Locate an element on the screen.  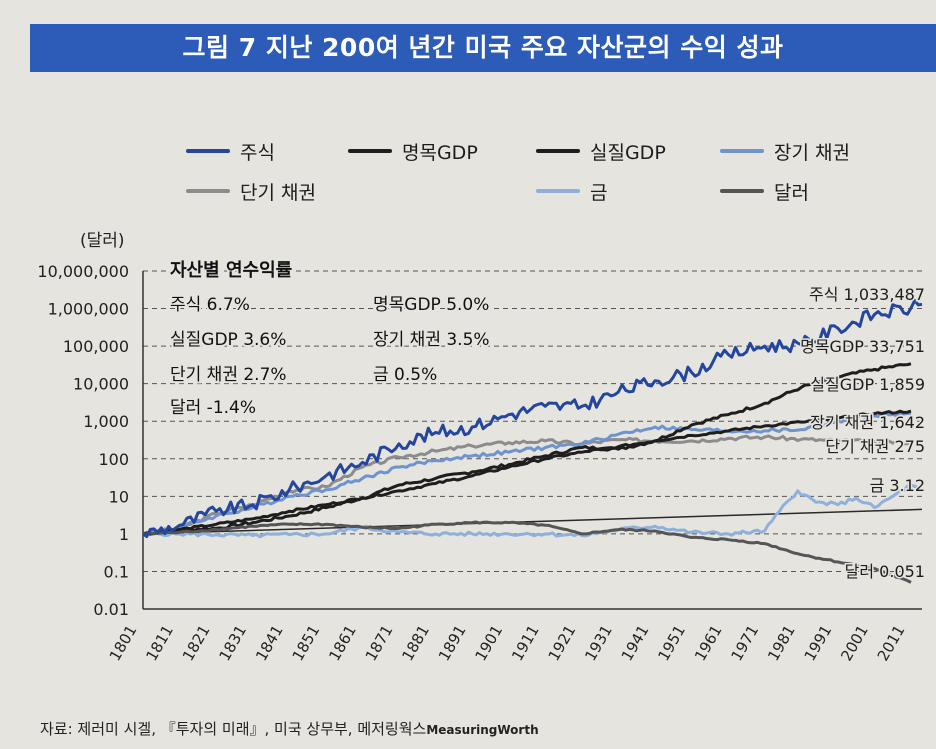
x-tick-label: 1961 is located at coordinates (708, 643).